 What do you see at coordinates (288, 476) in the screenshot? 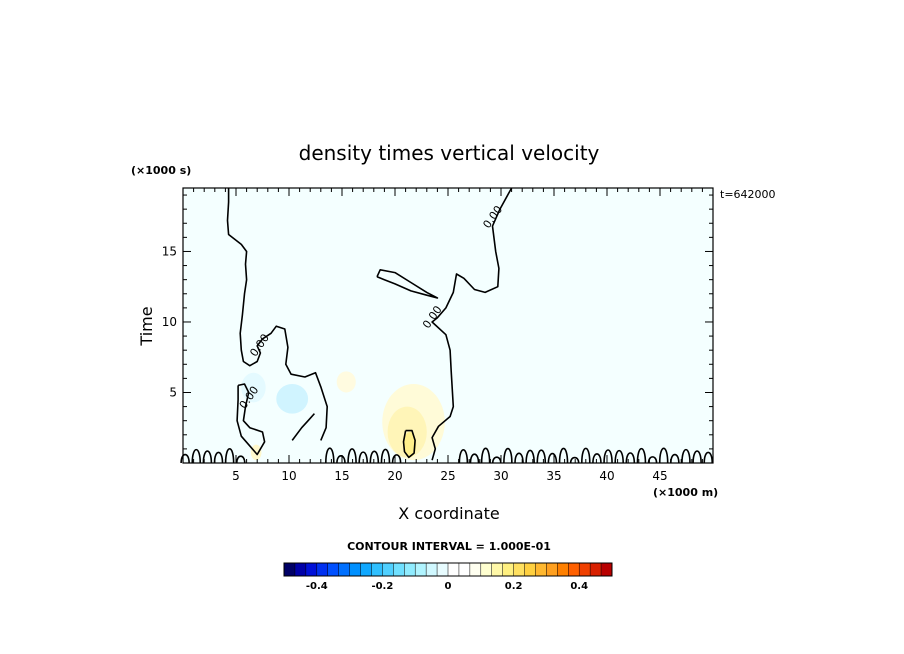
I see `x-tick-label: 10` at bounding box center [288, 476].